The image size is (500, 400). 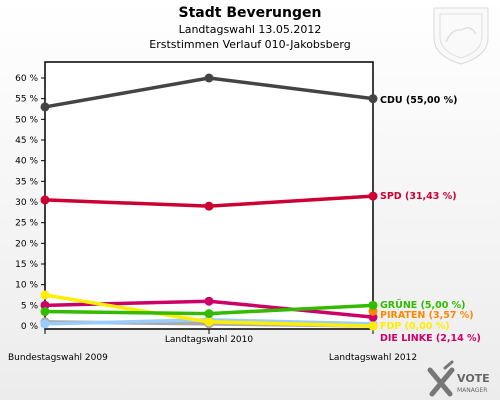 What do you see at coordinates (26, 265) in the screenshot?
I see `y-tick-label: 15 %` at bounding box center [26, 265].